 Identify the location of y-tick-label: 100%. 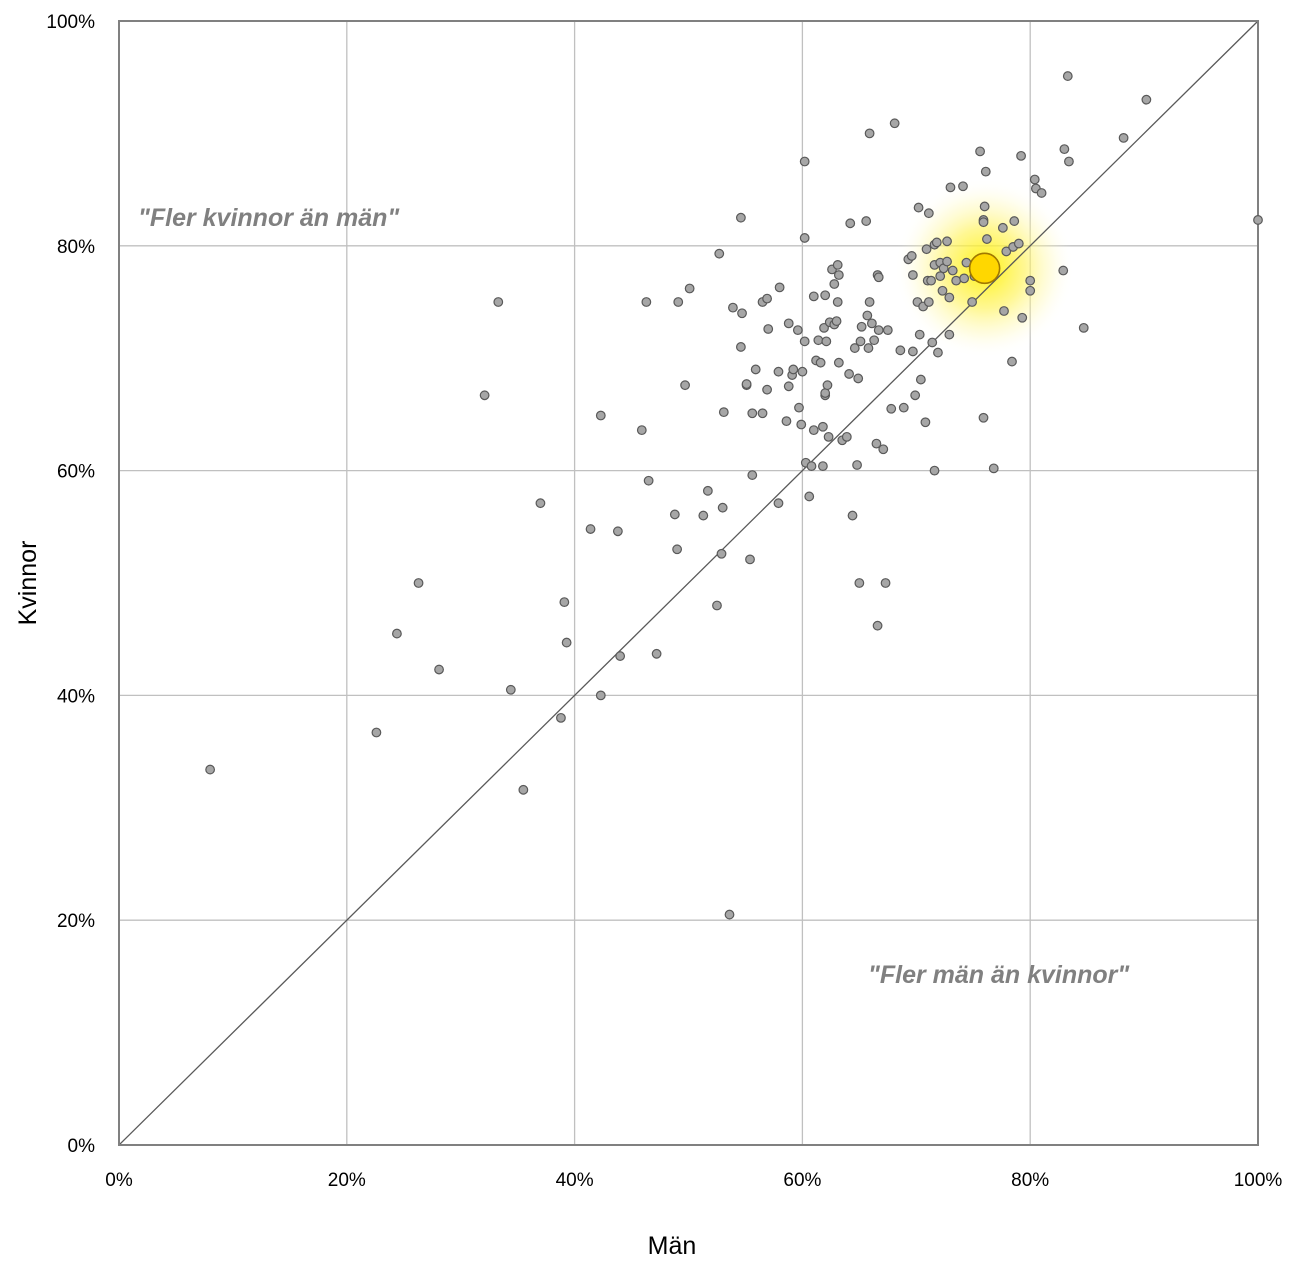
(70, 22).